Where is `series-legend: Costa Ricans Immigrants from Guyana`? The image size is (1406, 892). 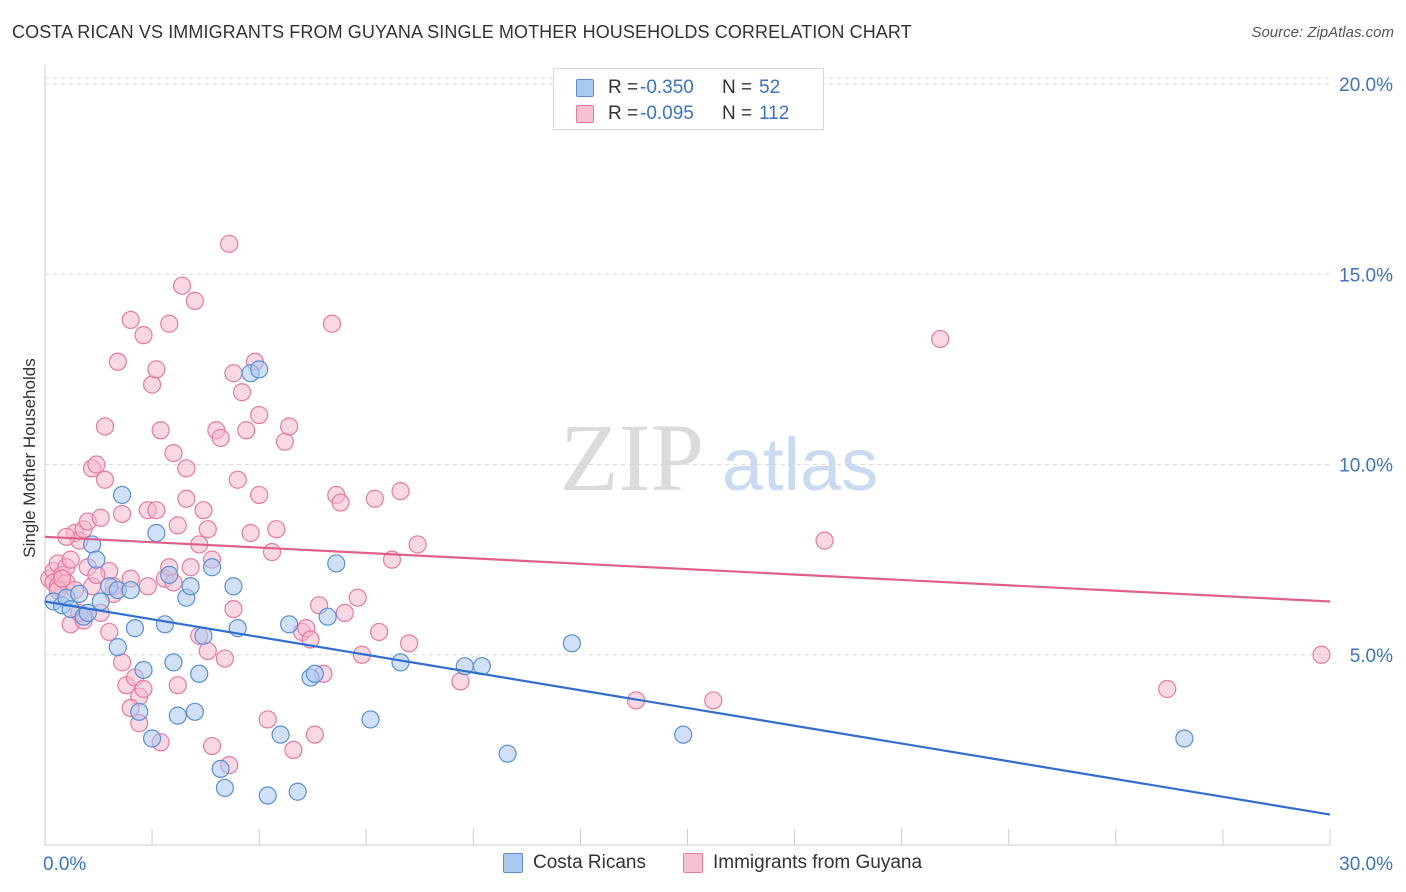 series-legend: Costa Ricans Immigrants from Guyana is located at coordinates (703, 865).